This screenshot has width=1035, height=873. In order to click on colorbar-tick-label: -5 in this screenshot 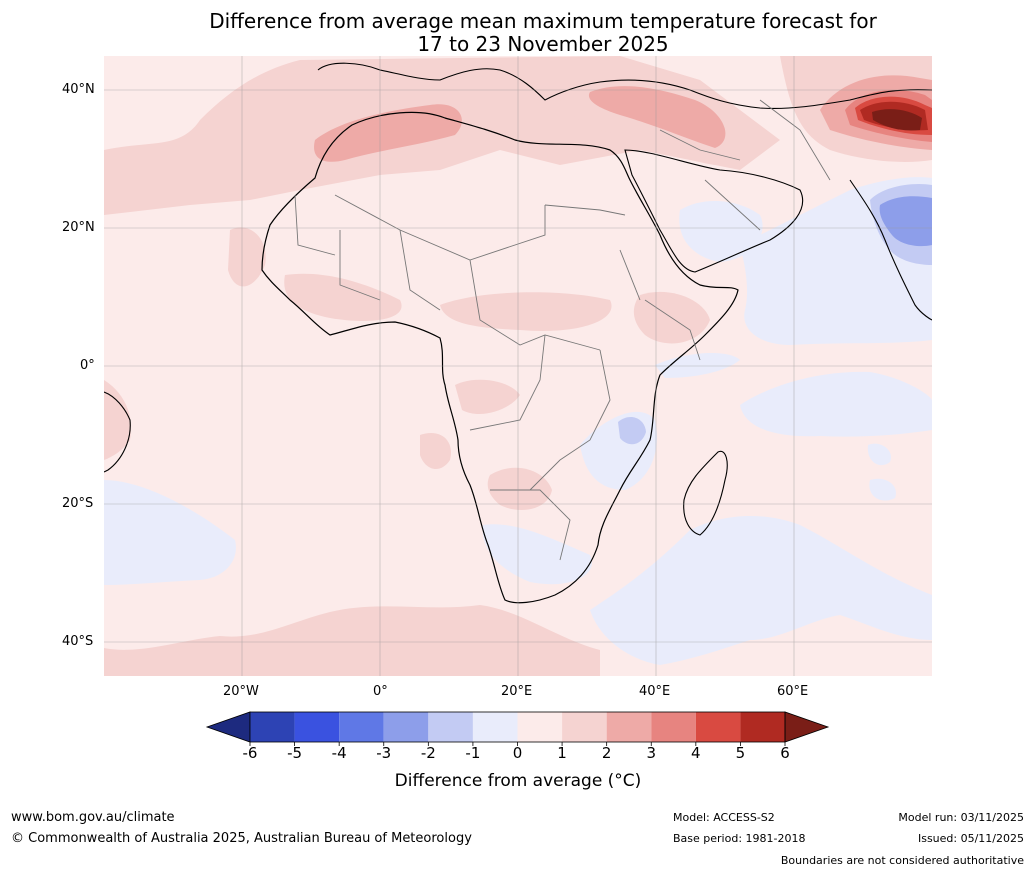, I will do `click(295, 753)`.